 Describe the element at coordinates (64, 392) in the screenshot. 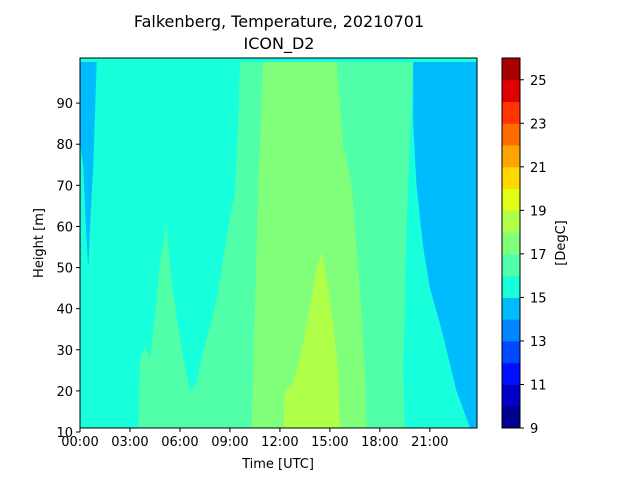

I see `y-tick-label: 20` at that location.